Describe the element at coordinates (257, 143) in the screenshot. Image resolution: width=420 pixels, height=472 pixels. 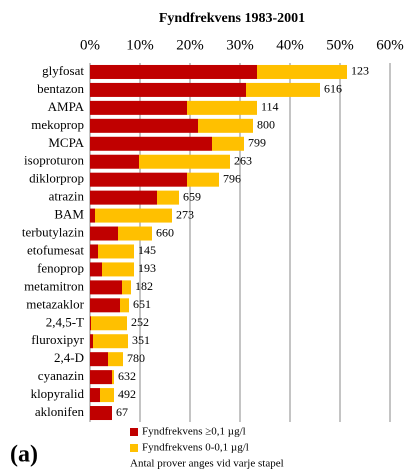
I see `bar-label: 799` at that location.